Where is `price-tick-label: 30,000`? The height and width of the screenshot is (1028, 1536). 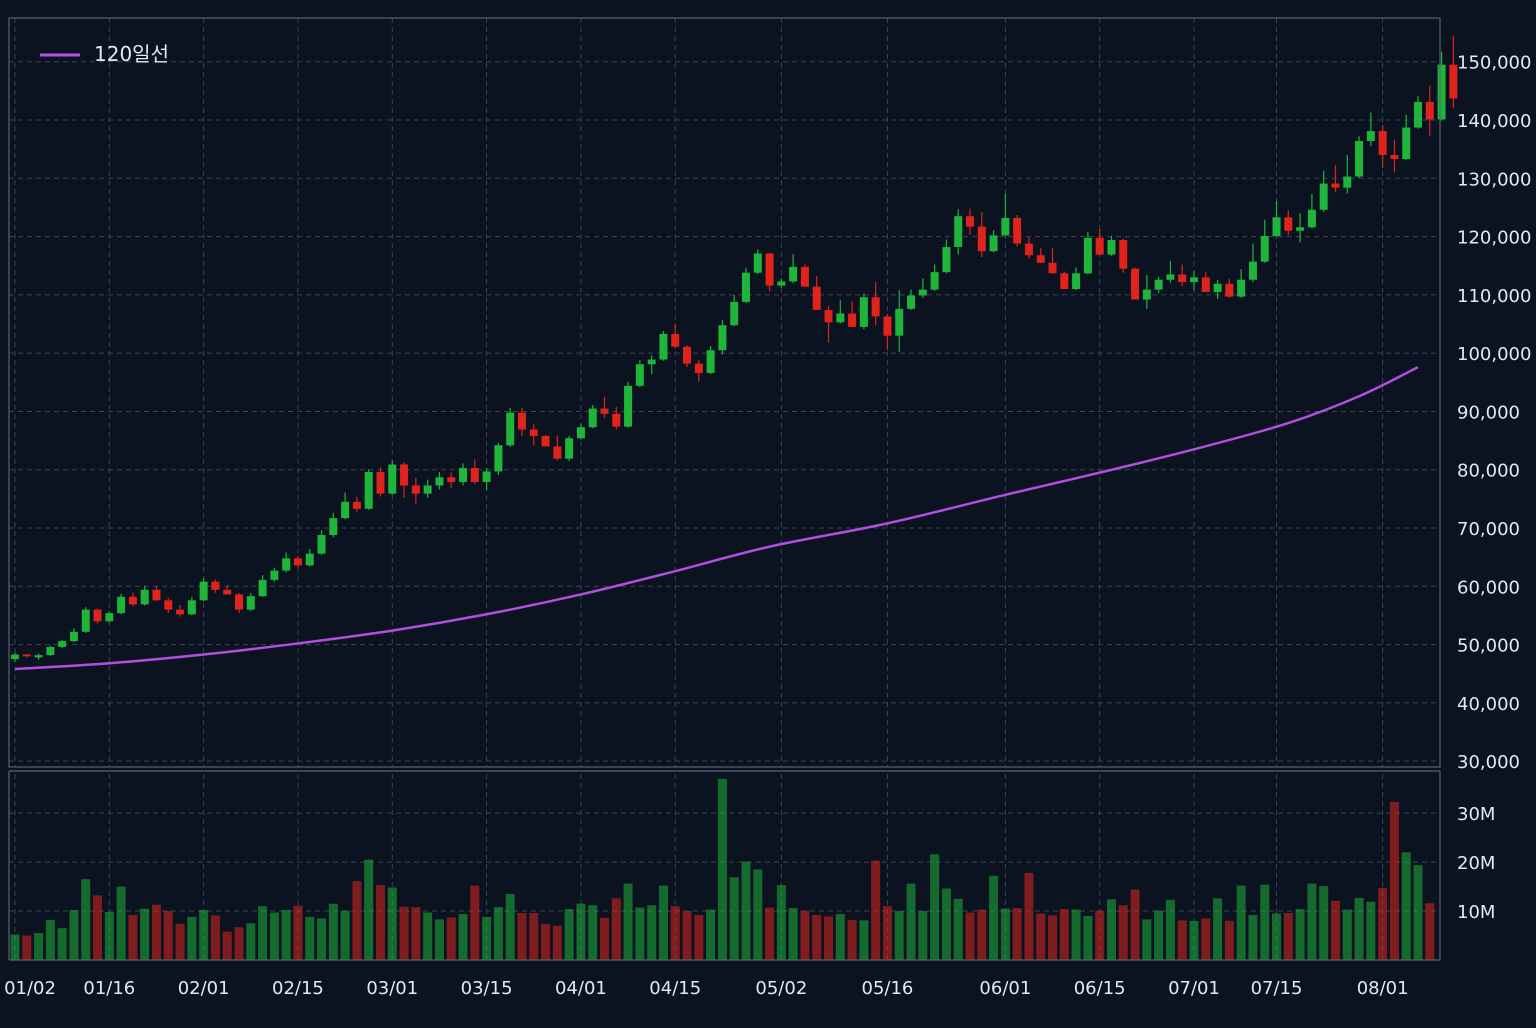 price-tick-label: 30,000 is located at coordinates (1488, 762).